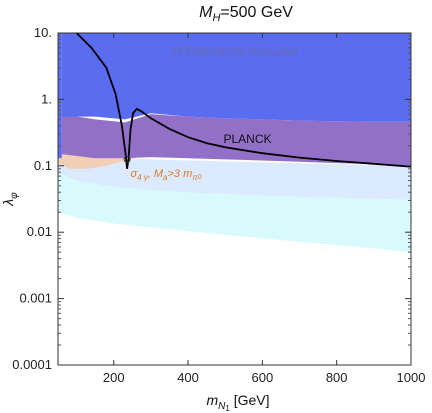  I want to click on sigma-greek: σ, so click(133, 174).